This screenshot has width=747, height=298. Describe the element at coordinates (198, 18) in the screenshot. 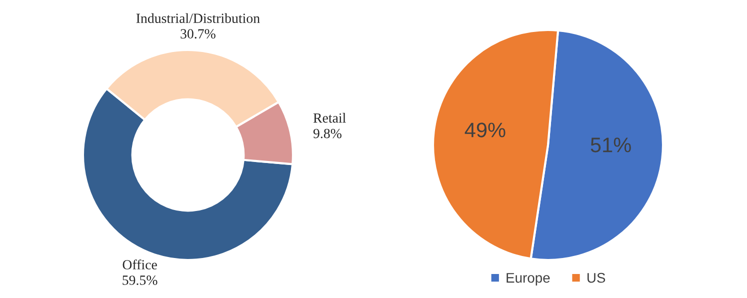

I see `slice-label: Industrial/Distribution` at that location.